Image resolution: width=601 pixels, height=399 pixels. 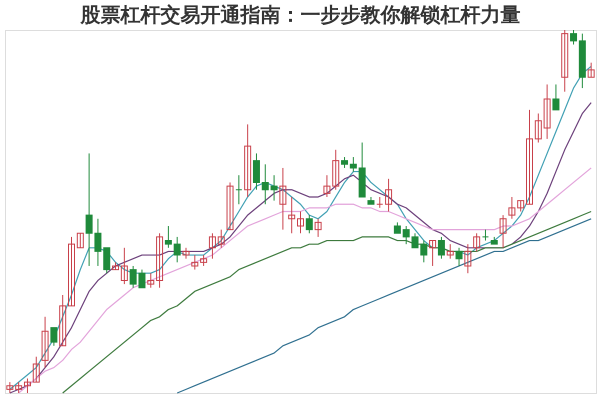 I want to click on chart-title: 股票杠杆交易开通指南：一步步教你解锁杠杆力量, so click(x=300, y=14).